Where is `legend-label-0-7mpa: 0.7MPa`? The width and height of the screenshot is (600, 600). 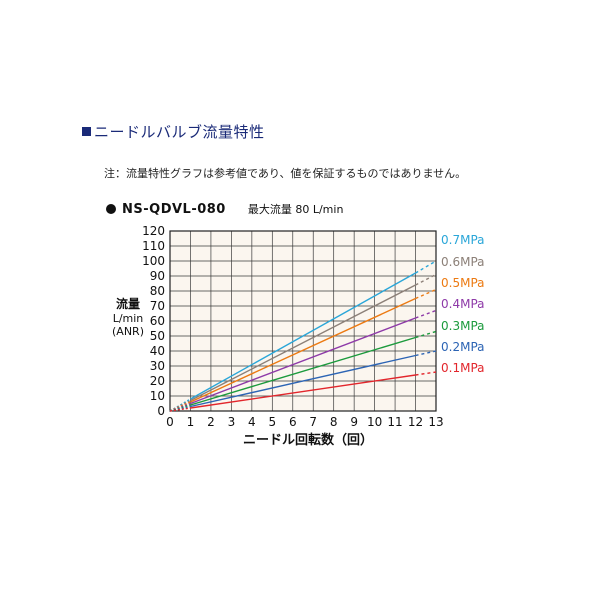
legend-label-0-7mpa: 0.7MPa is located at coordinates (463, 240).